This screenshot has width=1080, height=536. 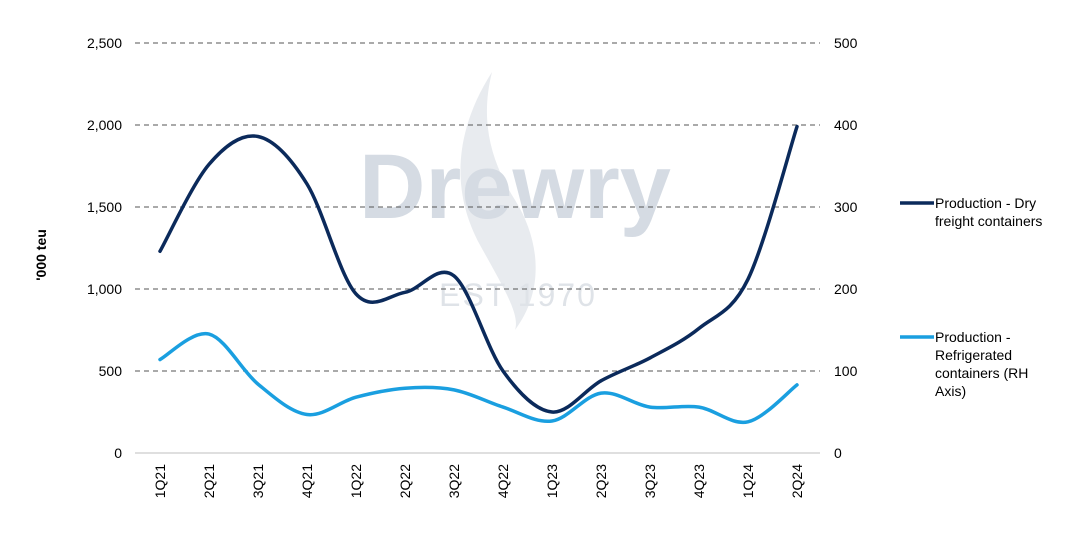 What do you see at coordinates (981, 373) in the screenshot?
I see `legend-label: containers (RH` at bounding box center [981, 373].